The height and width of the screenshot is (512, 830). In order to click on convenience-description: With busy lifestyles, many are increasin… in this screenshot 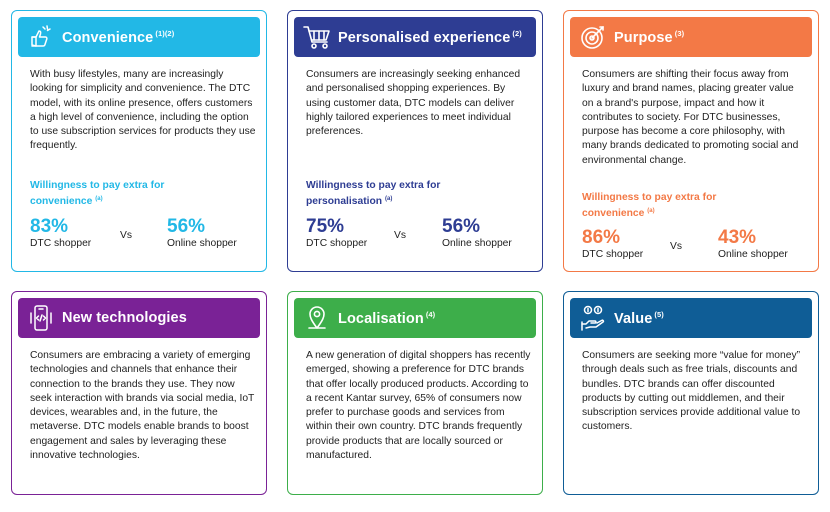, I will do `click(143, 110)`.